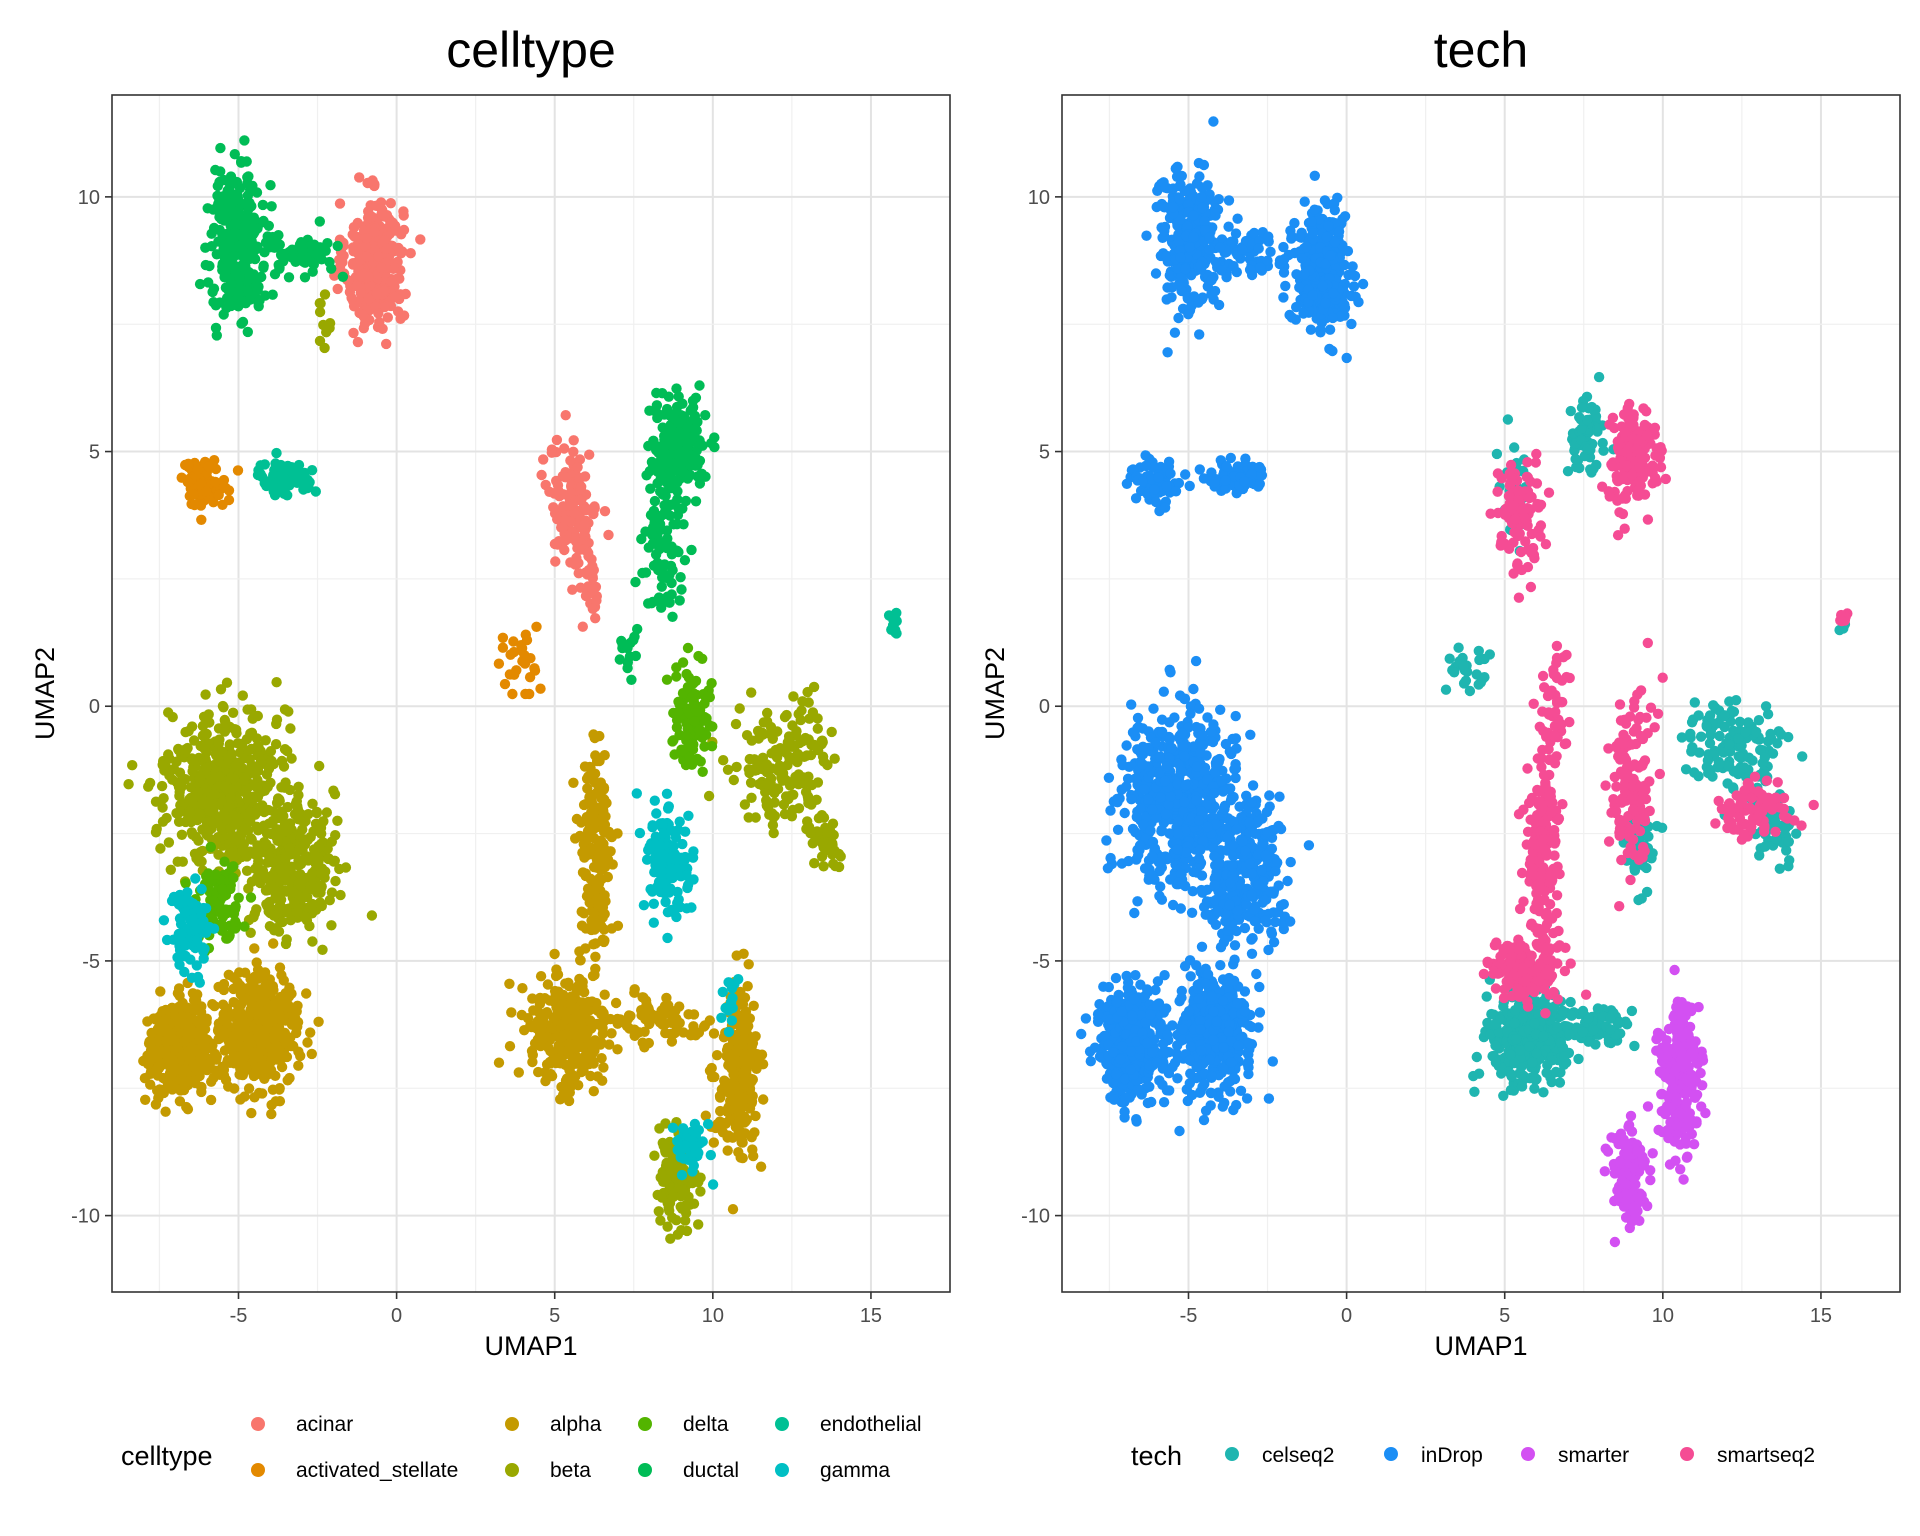 The image size is (1920, 1536). I want to click on y-tick-label: -5, so click(91, 962).